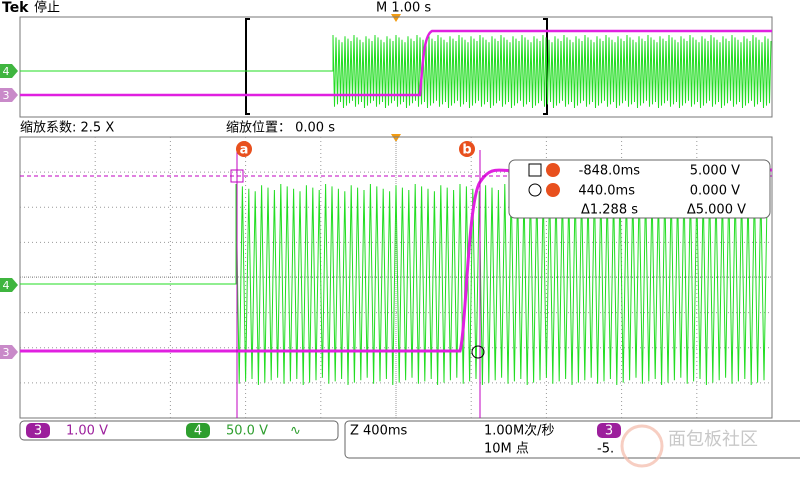  I want to click on ch3-badge, so click(38, 430).